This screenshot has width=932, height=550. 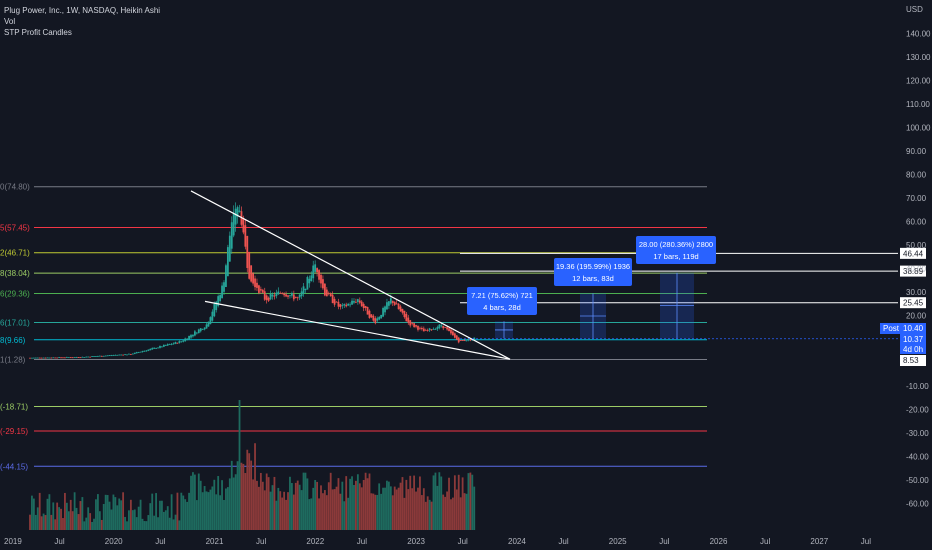 What do you see at coordinates (357, 330) in the screenshot?
I see `lower-trend-line` at bounding box center [357, 330].